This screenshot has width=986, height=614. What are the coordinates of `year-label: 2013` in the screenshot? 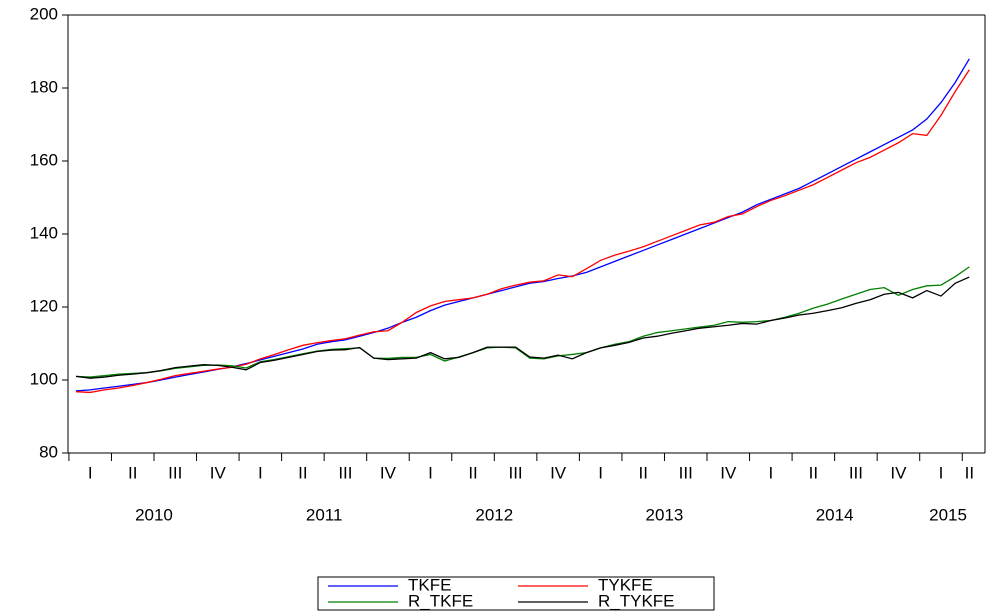 It's located at (665, 514).